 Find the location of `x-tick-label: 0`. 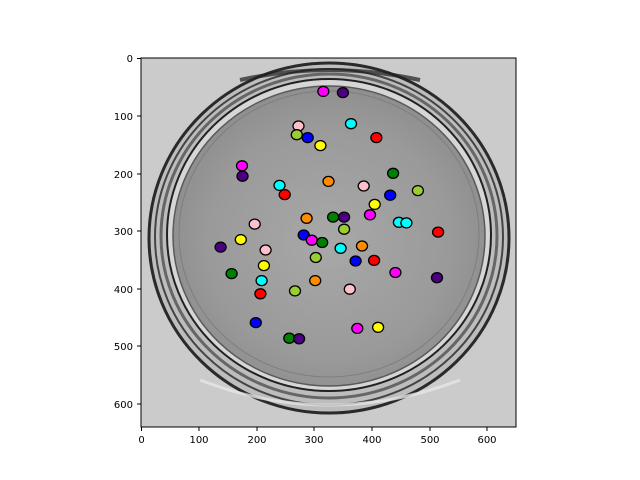

x-tick-label: 0 is located at coordinates (141, 440).